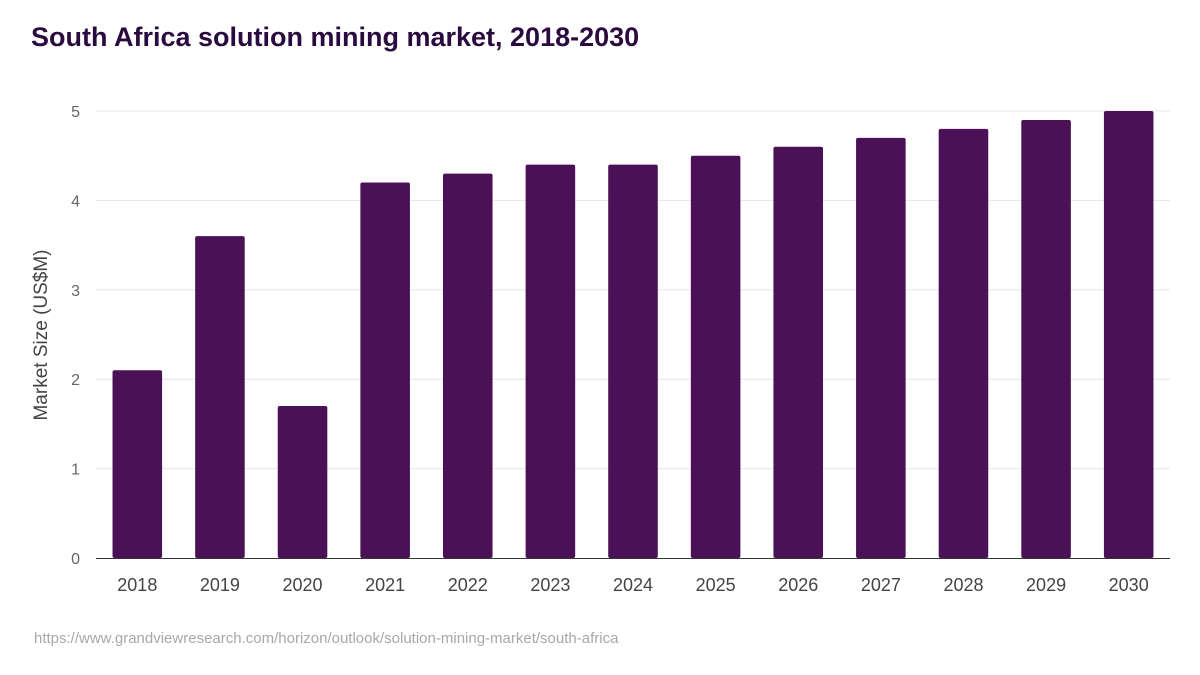  Describe the element at coordinates (881, 347) in the screenshot. I see `bar-2027` at that location.